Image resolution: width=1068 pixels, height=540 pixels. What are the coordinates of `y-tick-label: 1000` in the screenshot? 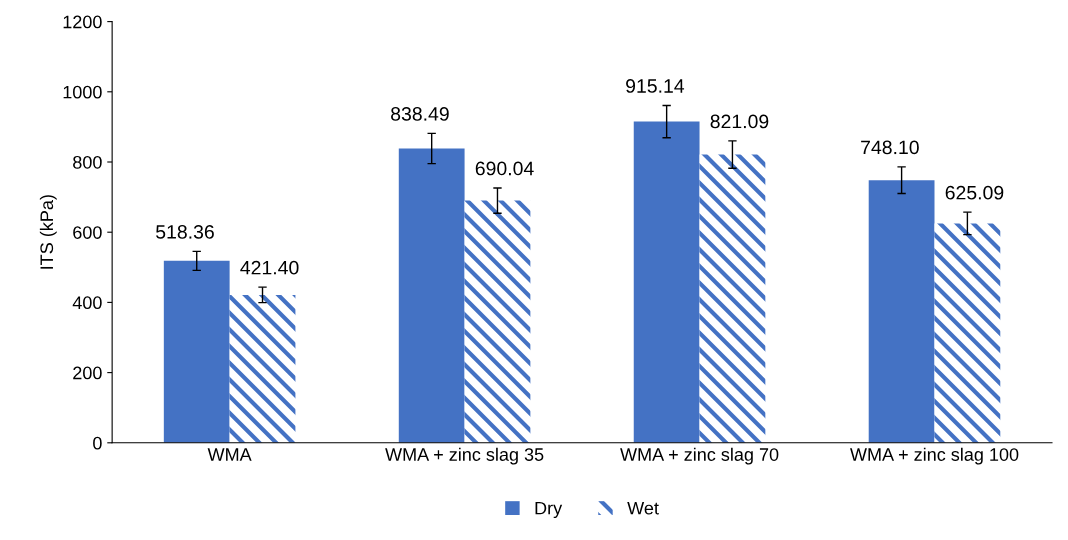 It's located at (82, 92).